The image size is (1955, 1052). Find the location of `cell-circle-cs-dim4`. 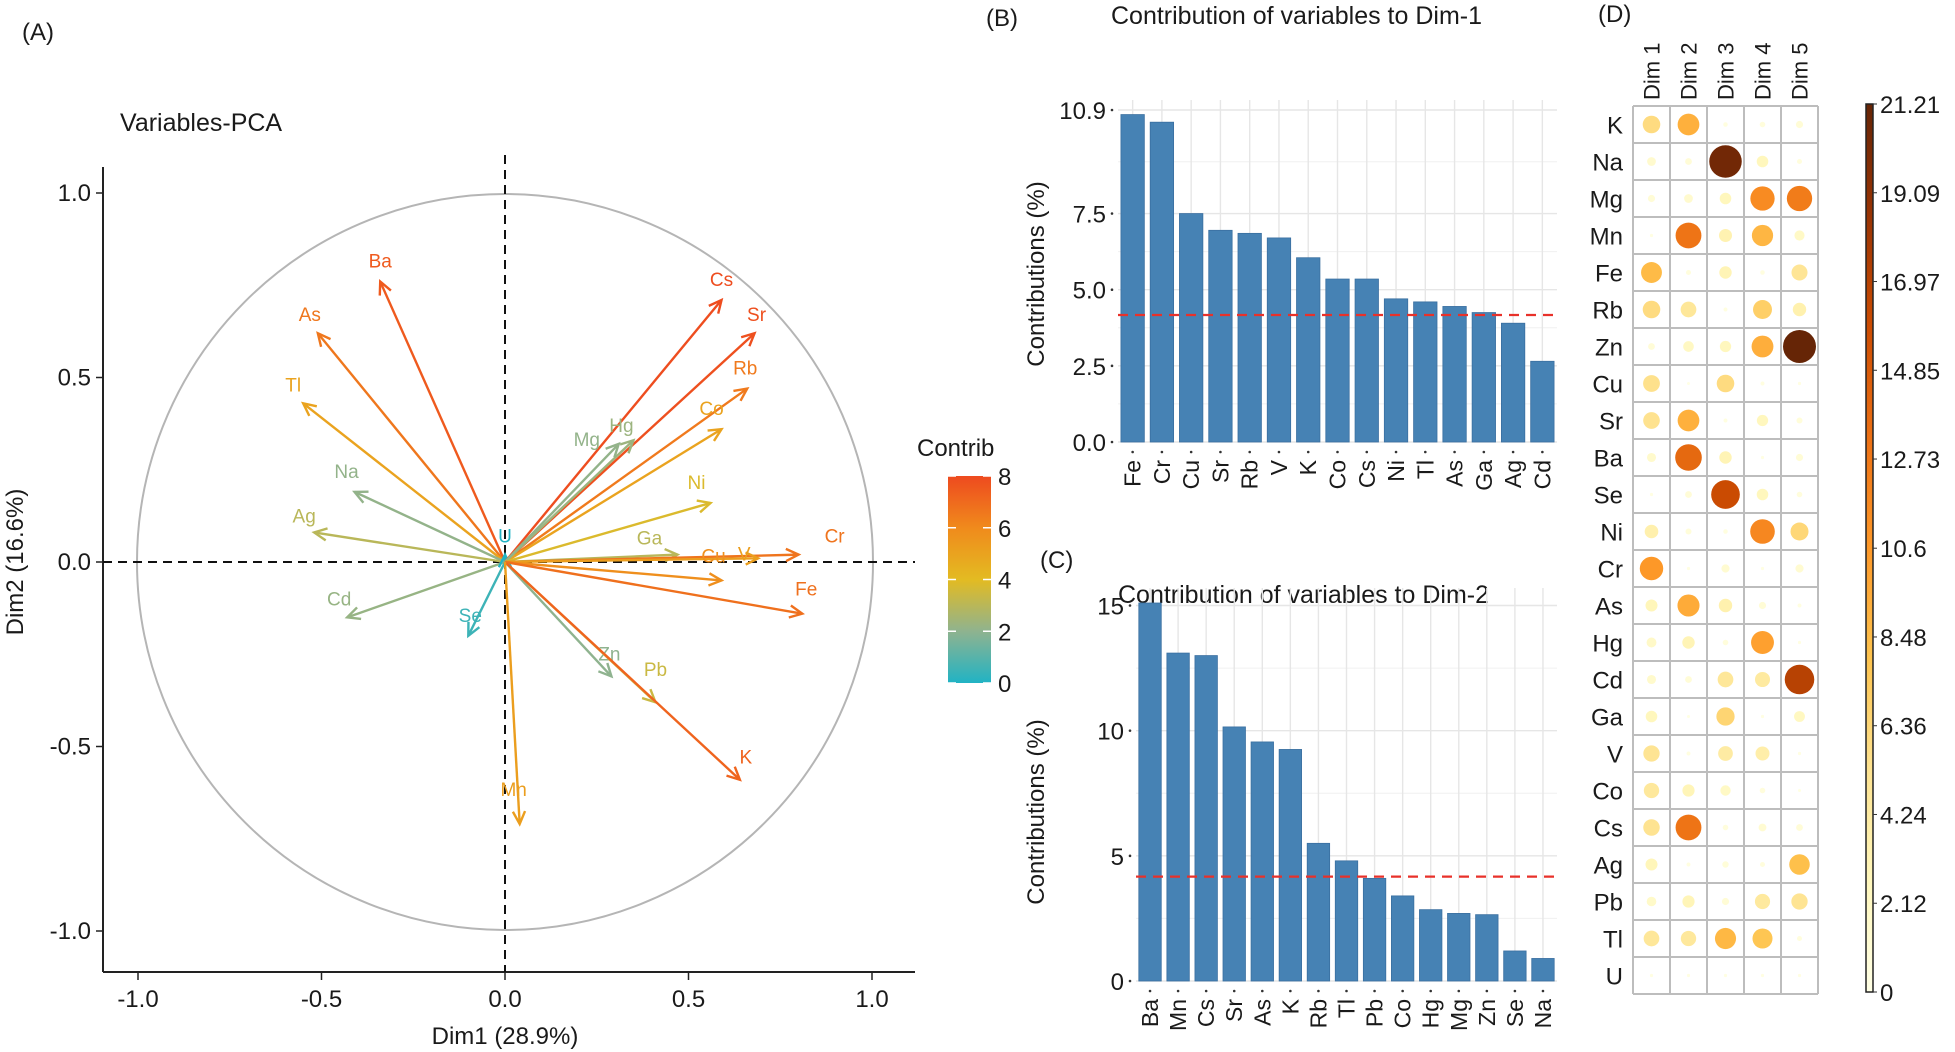

cell-circle-cs-dim4 is located at coordinates (1762, 827).